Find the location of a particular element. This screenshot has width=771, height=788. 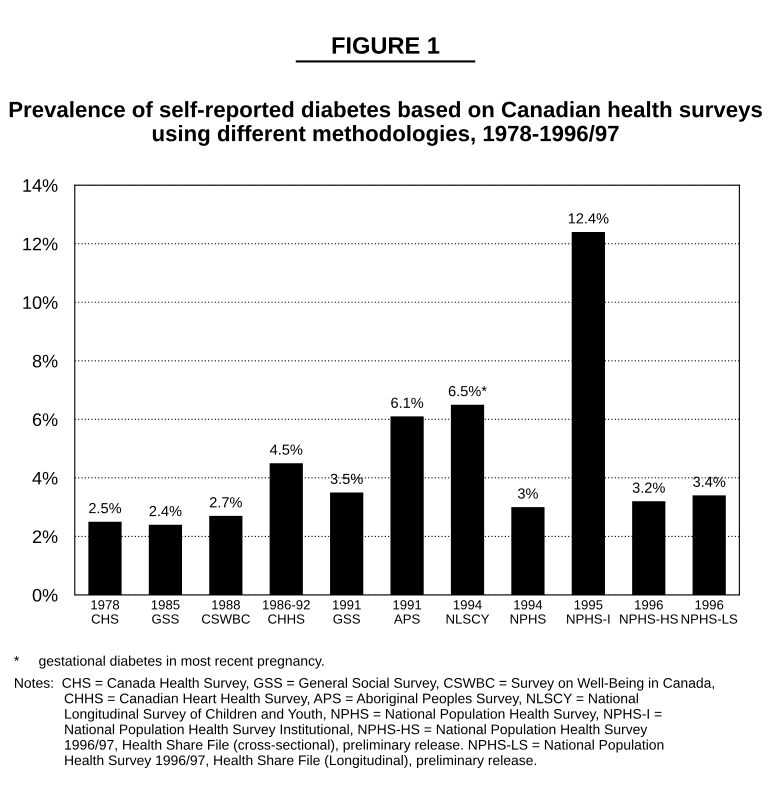

x-tick-label: 1988 CSWBC is located at coordinates (226, 612).